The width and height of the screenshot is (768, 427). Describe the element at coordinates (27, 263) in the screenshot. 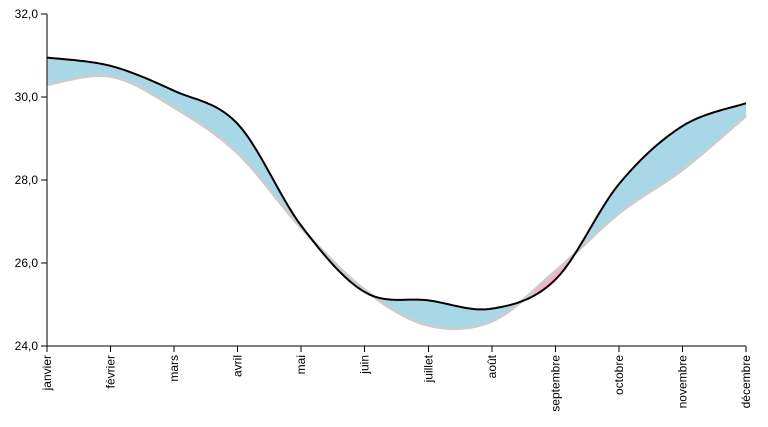

I see `y-tick-label: 26,0` at that location.